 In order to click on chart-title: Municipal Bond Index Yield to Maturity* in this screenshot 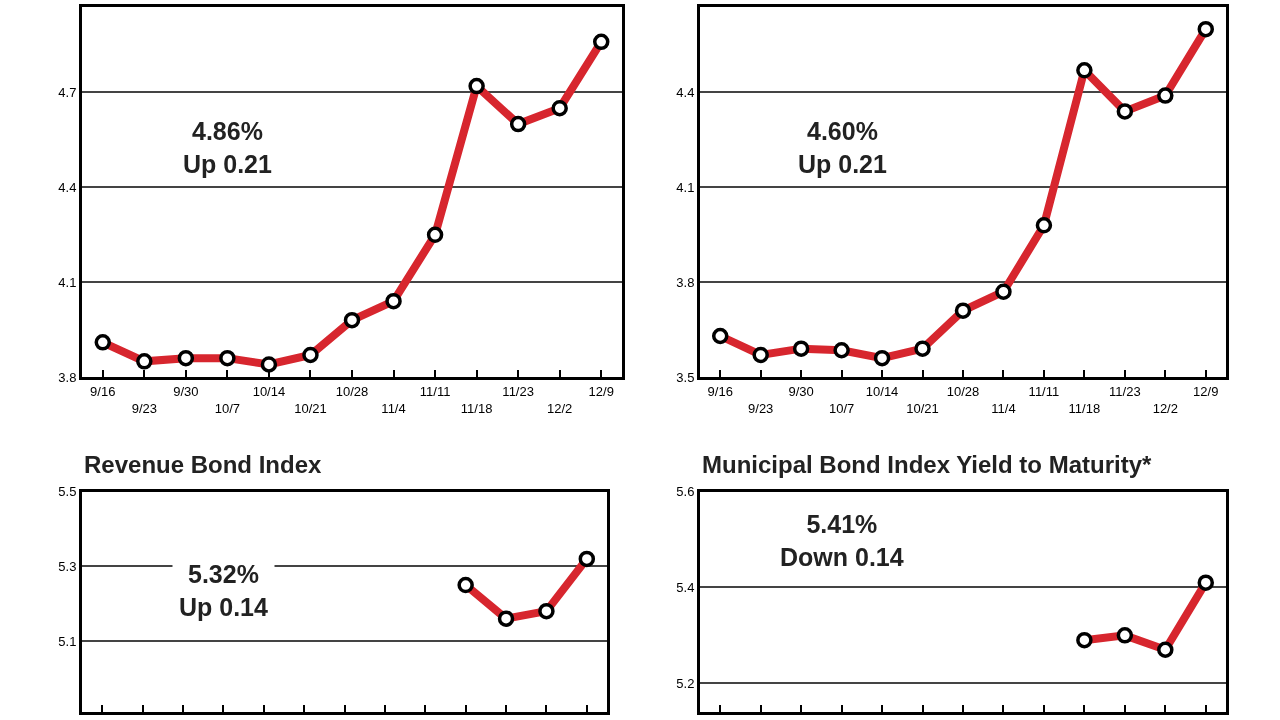, I will do `click(927, 464)`.